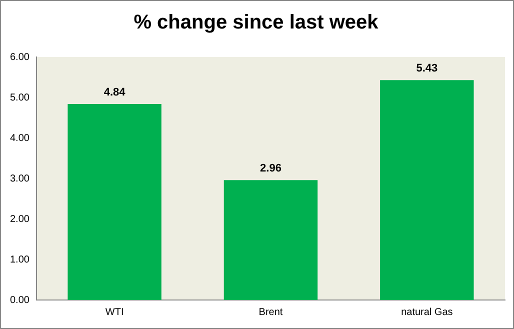 The width and height of the screenshot is (514, 329). Describe the element at coordinates (427, 68) in the screenshot. I see `data-label: 5.43` at that location.